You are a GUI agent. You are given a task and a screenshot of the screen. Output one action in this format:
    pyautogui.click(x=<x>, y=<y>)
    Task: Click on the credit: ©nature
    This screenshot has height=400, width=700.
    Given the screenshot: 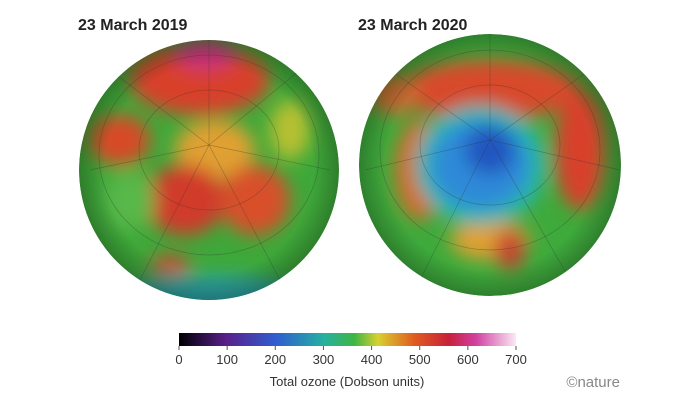 What is the action you would take?
    pyautogui.click(x=593, y=382)
    